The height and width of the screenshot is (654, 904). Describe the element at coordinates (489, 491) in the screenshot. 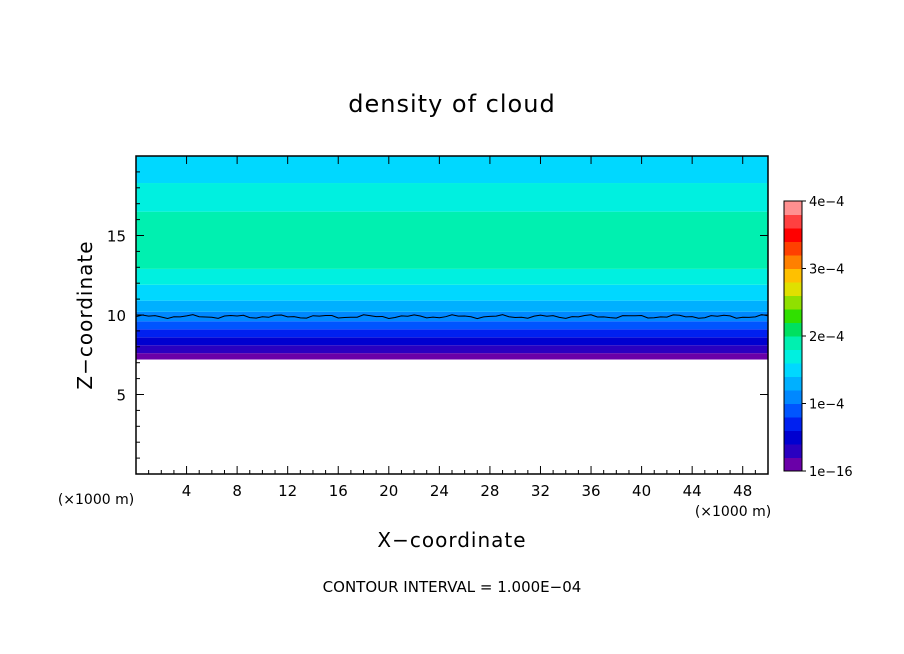

I see `x-tick-label: 28` at that location.